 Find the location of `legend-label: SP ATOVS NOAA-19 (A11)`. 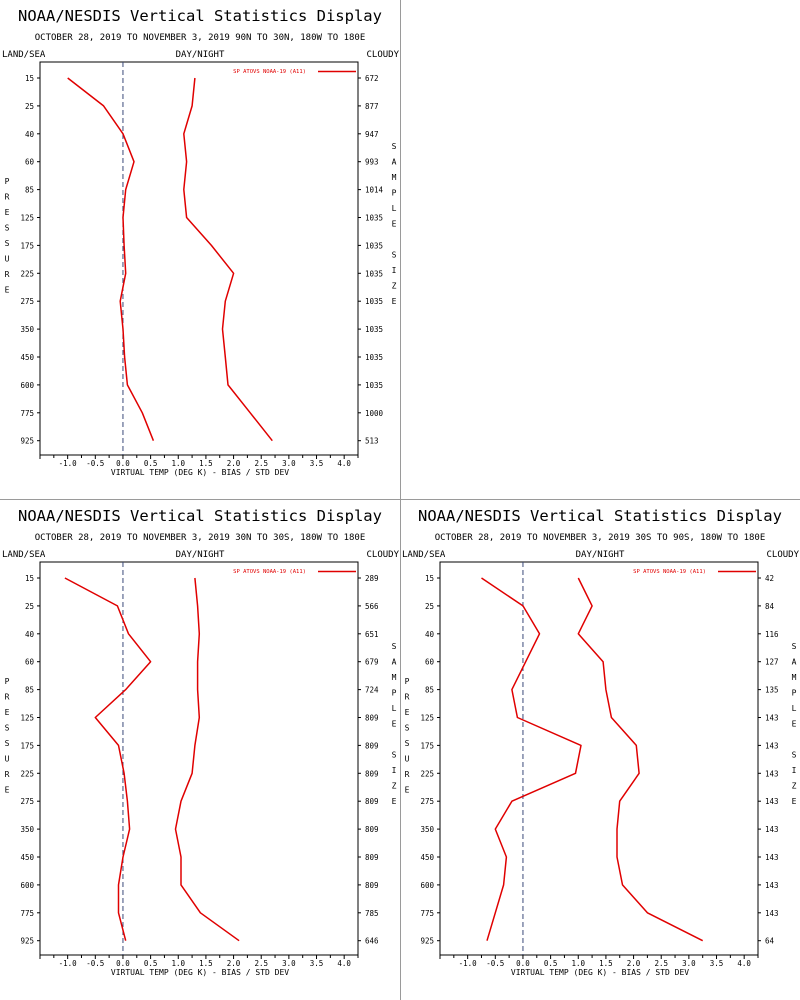

legend-label: SP ATOVS NOAA-19 (A11) is located at coordinates (269, 72).